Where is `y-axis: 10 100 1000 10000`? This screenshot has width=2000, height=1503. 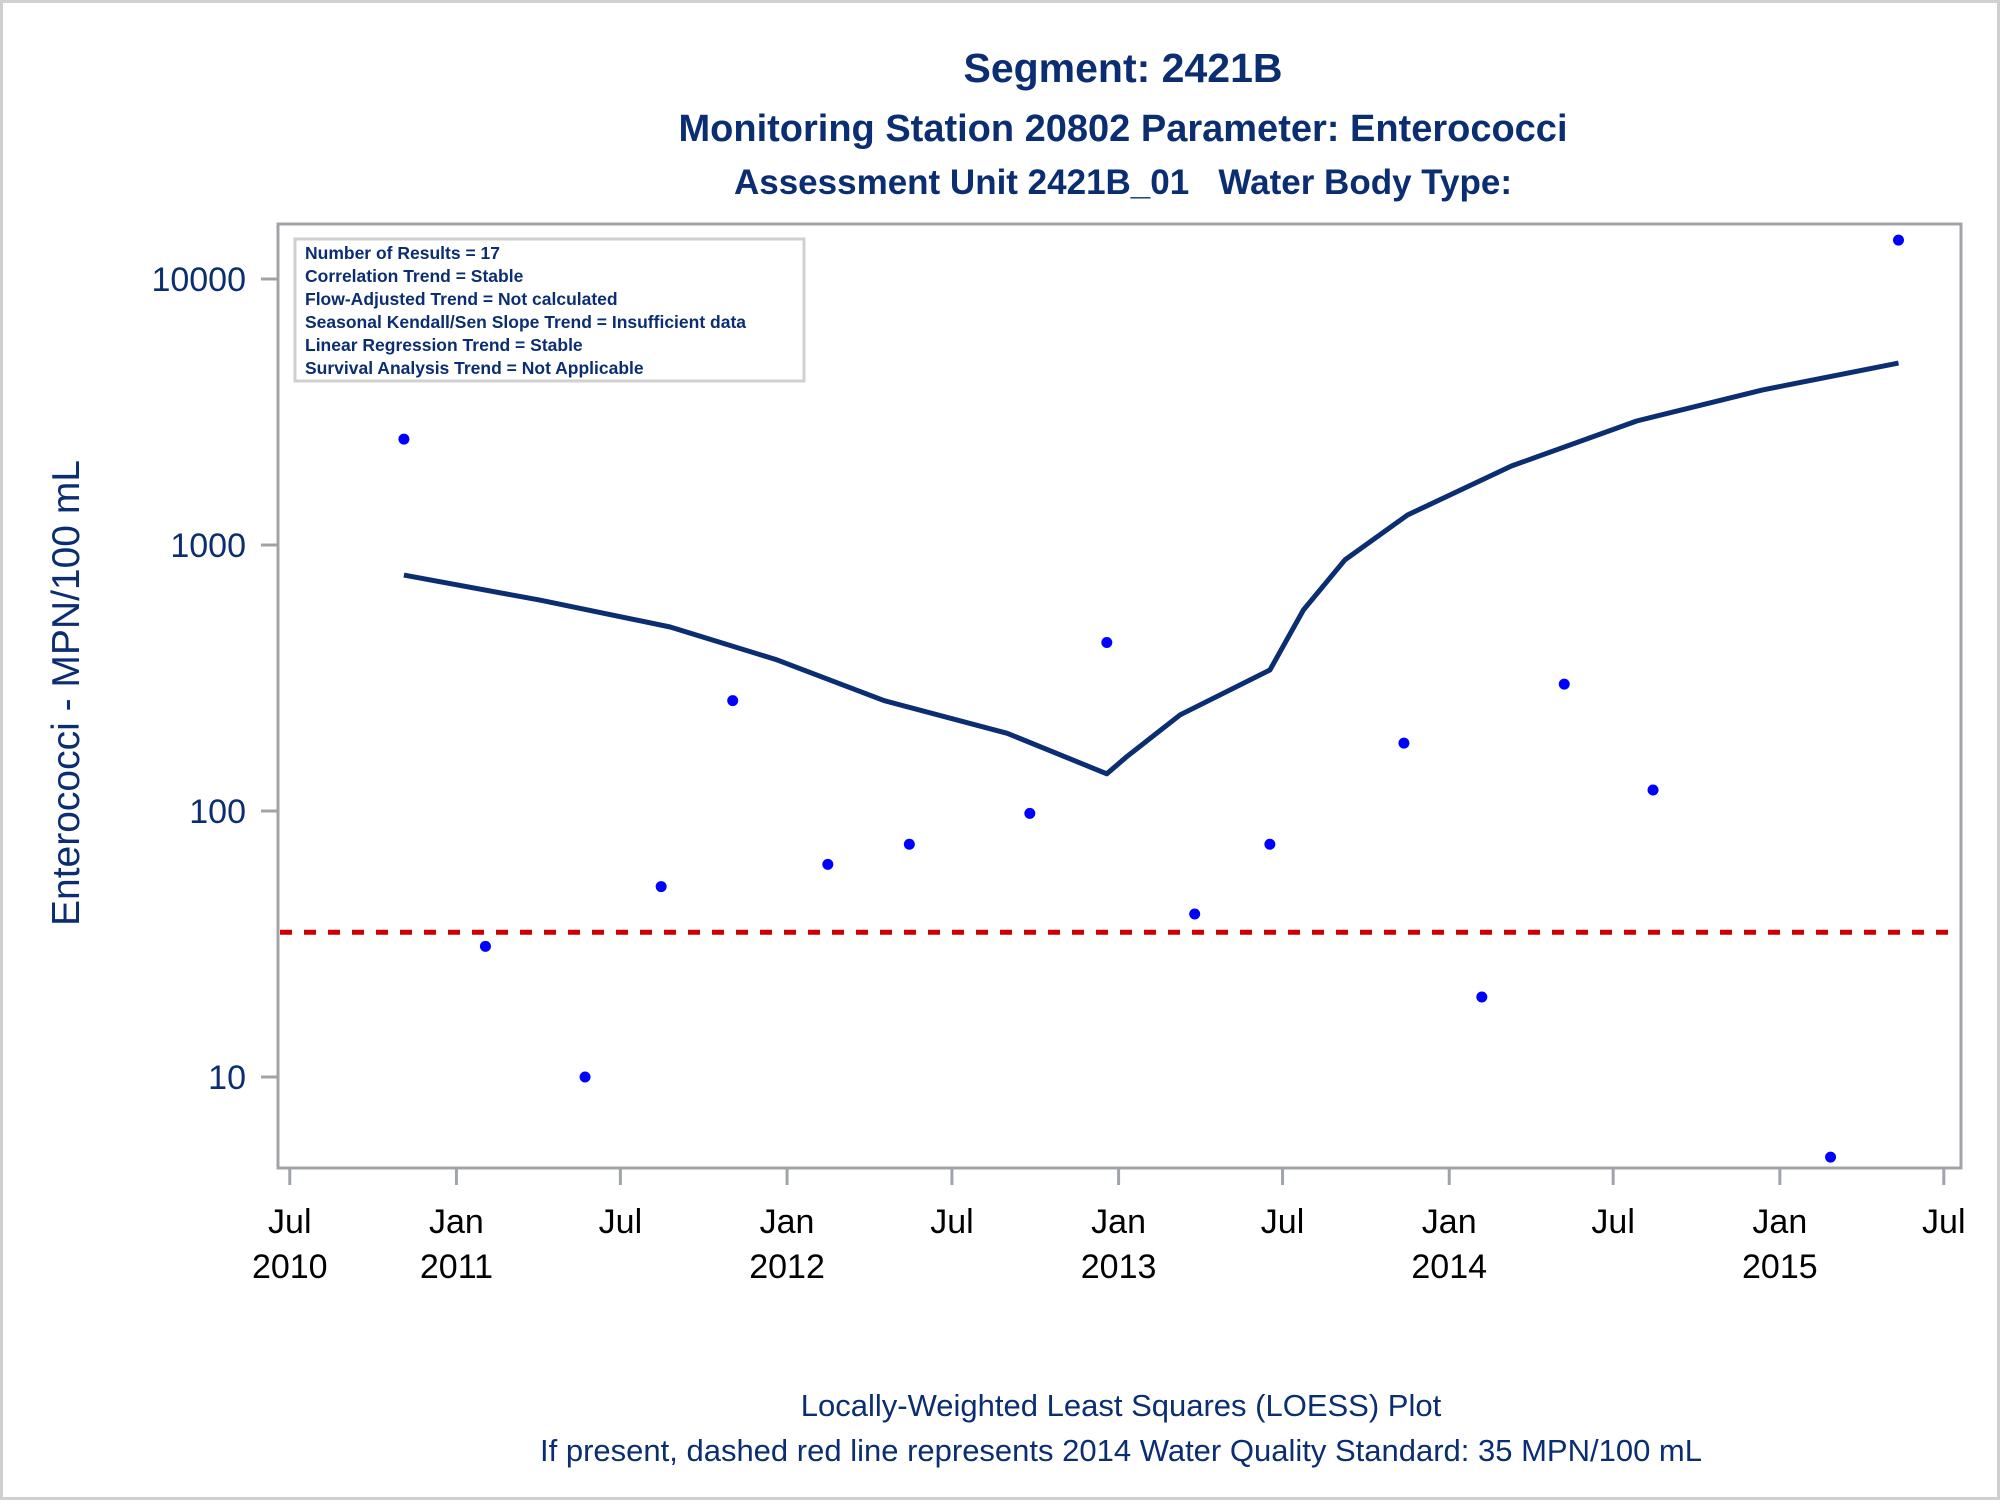 y-axis: 10 100 1000 10000 is located at coordinates (214, 679).